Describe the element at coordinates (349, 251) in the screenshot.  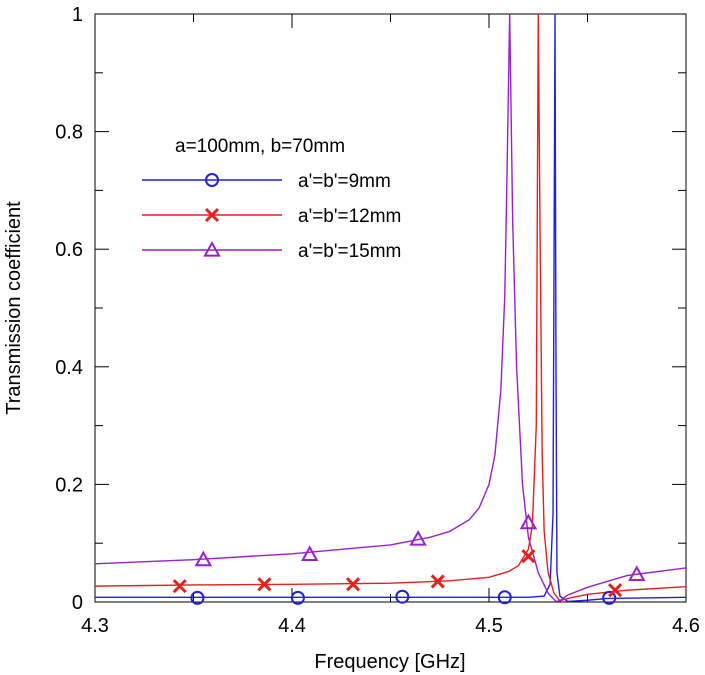
I see `legend-label: a'=b'=15mm` at that location.